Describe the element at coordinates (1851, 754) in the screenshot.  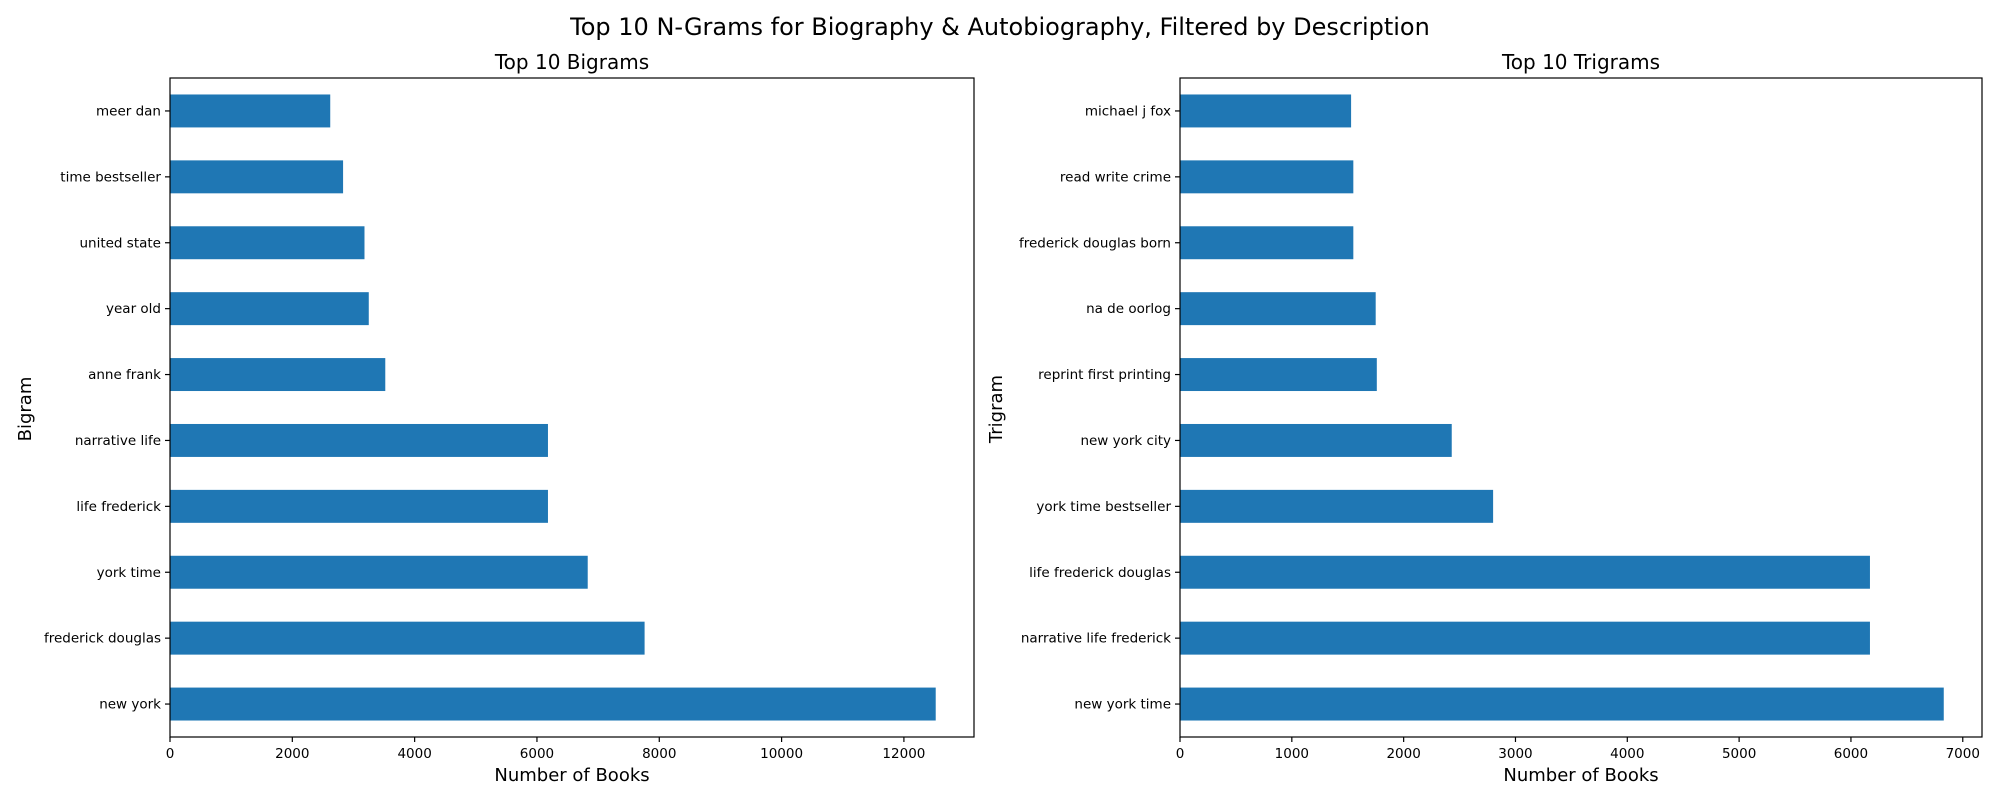
I see `trigram-x-tick-label: 6000` at that location.